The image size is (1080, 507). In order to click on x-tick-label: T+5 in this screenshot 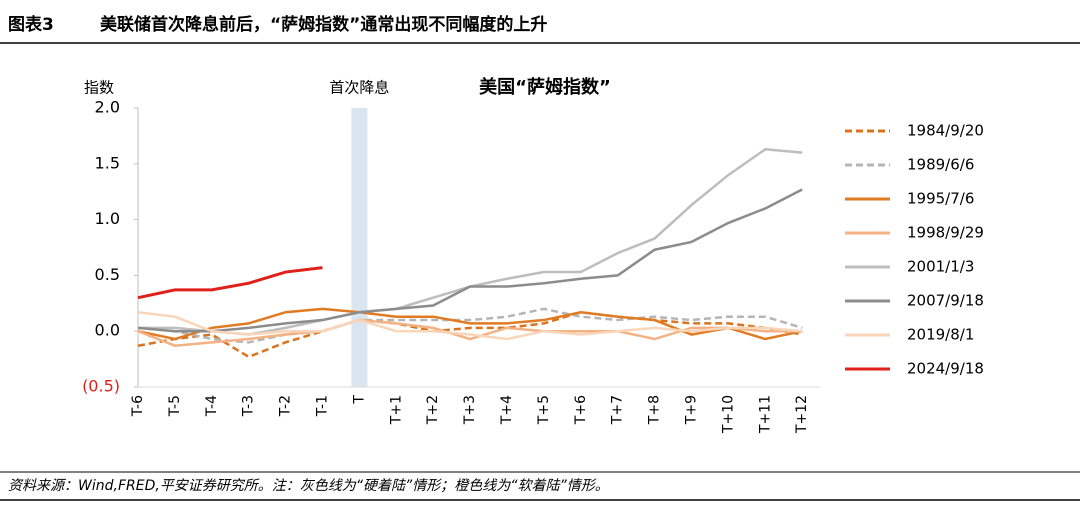, I will do `click(544, 410)`.